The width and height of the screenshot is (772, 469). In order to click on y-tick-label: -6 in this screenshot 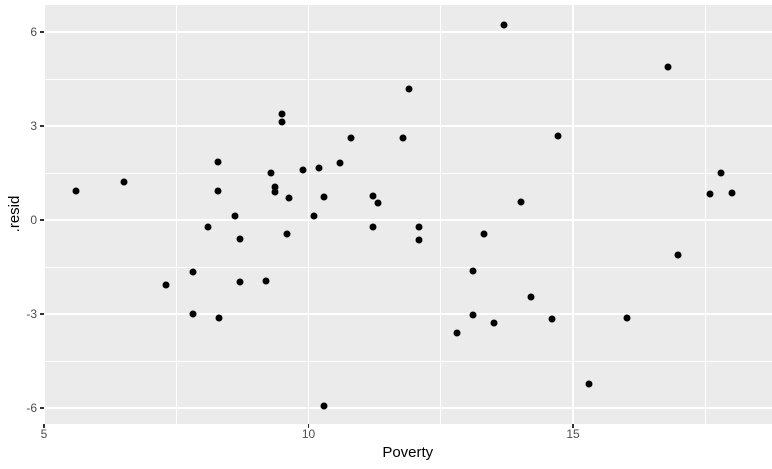, I will do `click(31, 408)`.